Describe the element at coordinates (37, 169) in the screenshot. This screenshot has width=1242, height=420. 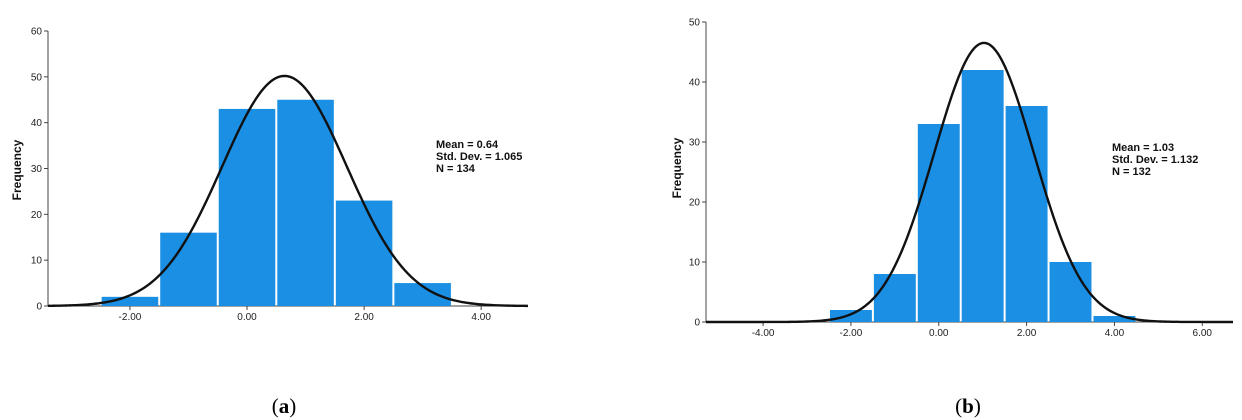
I see `panel-a-y-tick-label: 30` at that location.